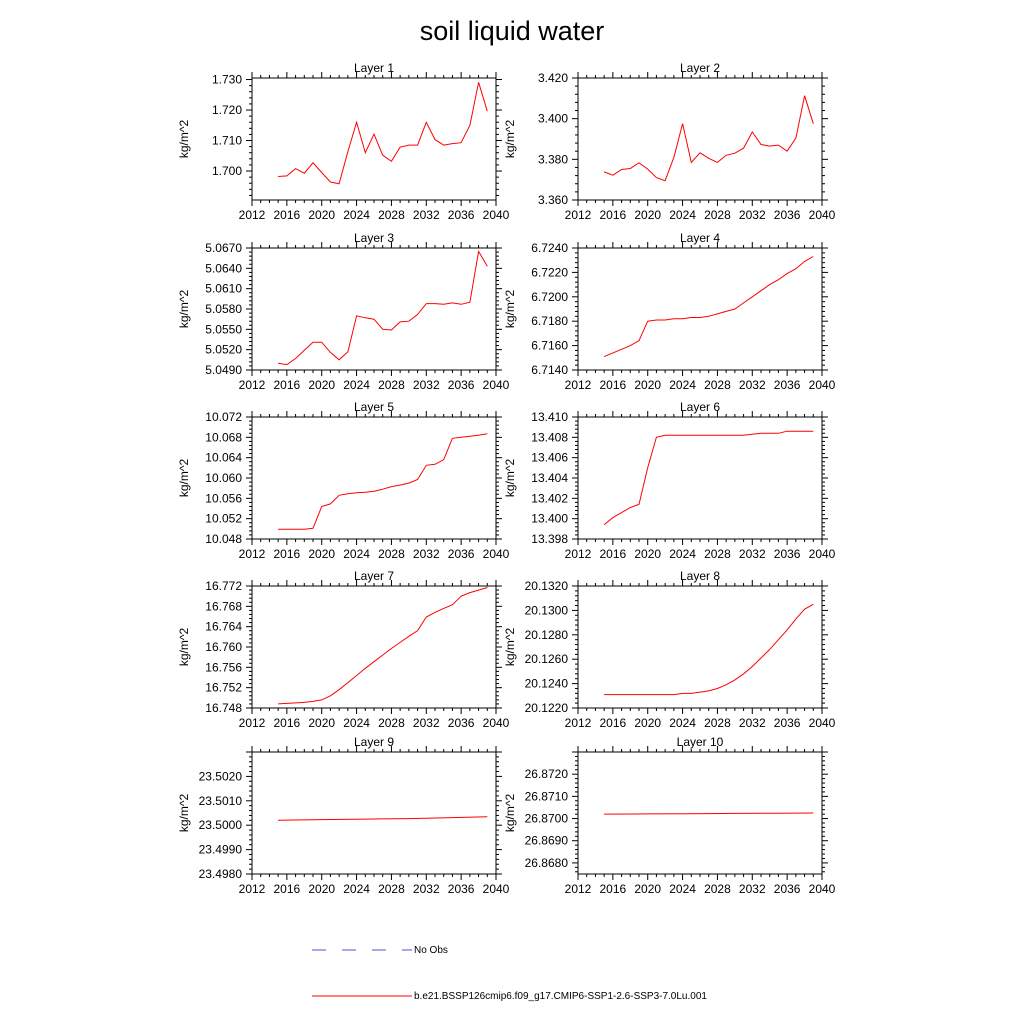  Describe the element at coordinates (221, 874) in the screenshot. I see `y-tick-label: 23.4980` at that location.